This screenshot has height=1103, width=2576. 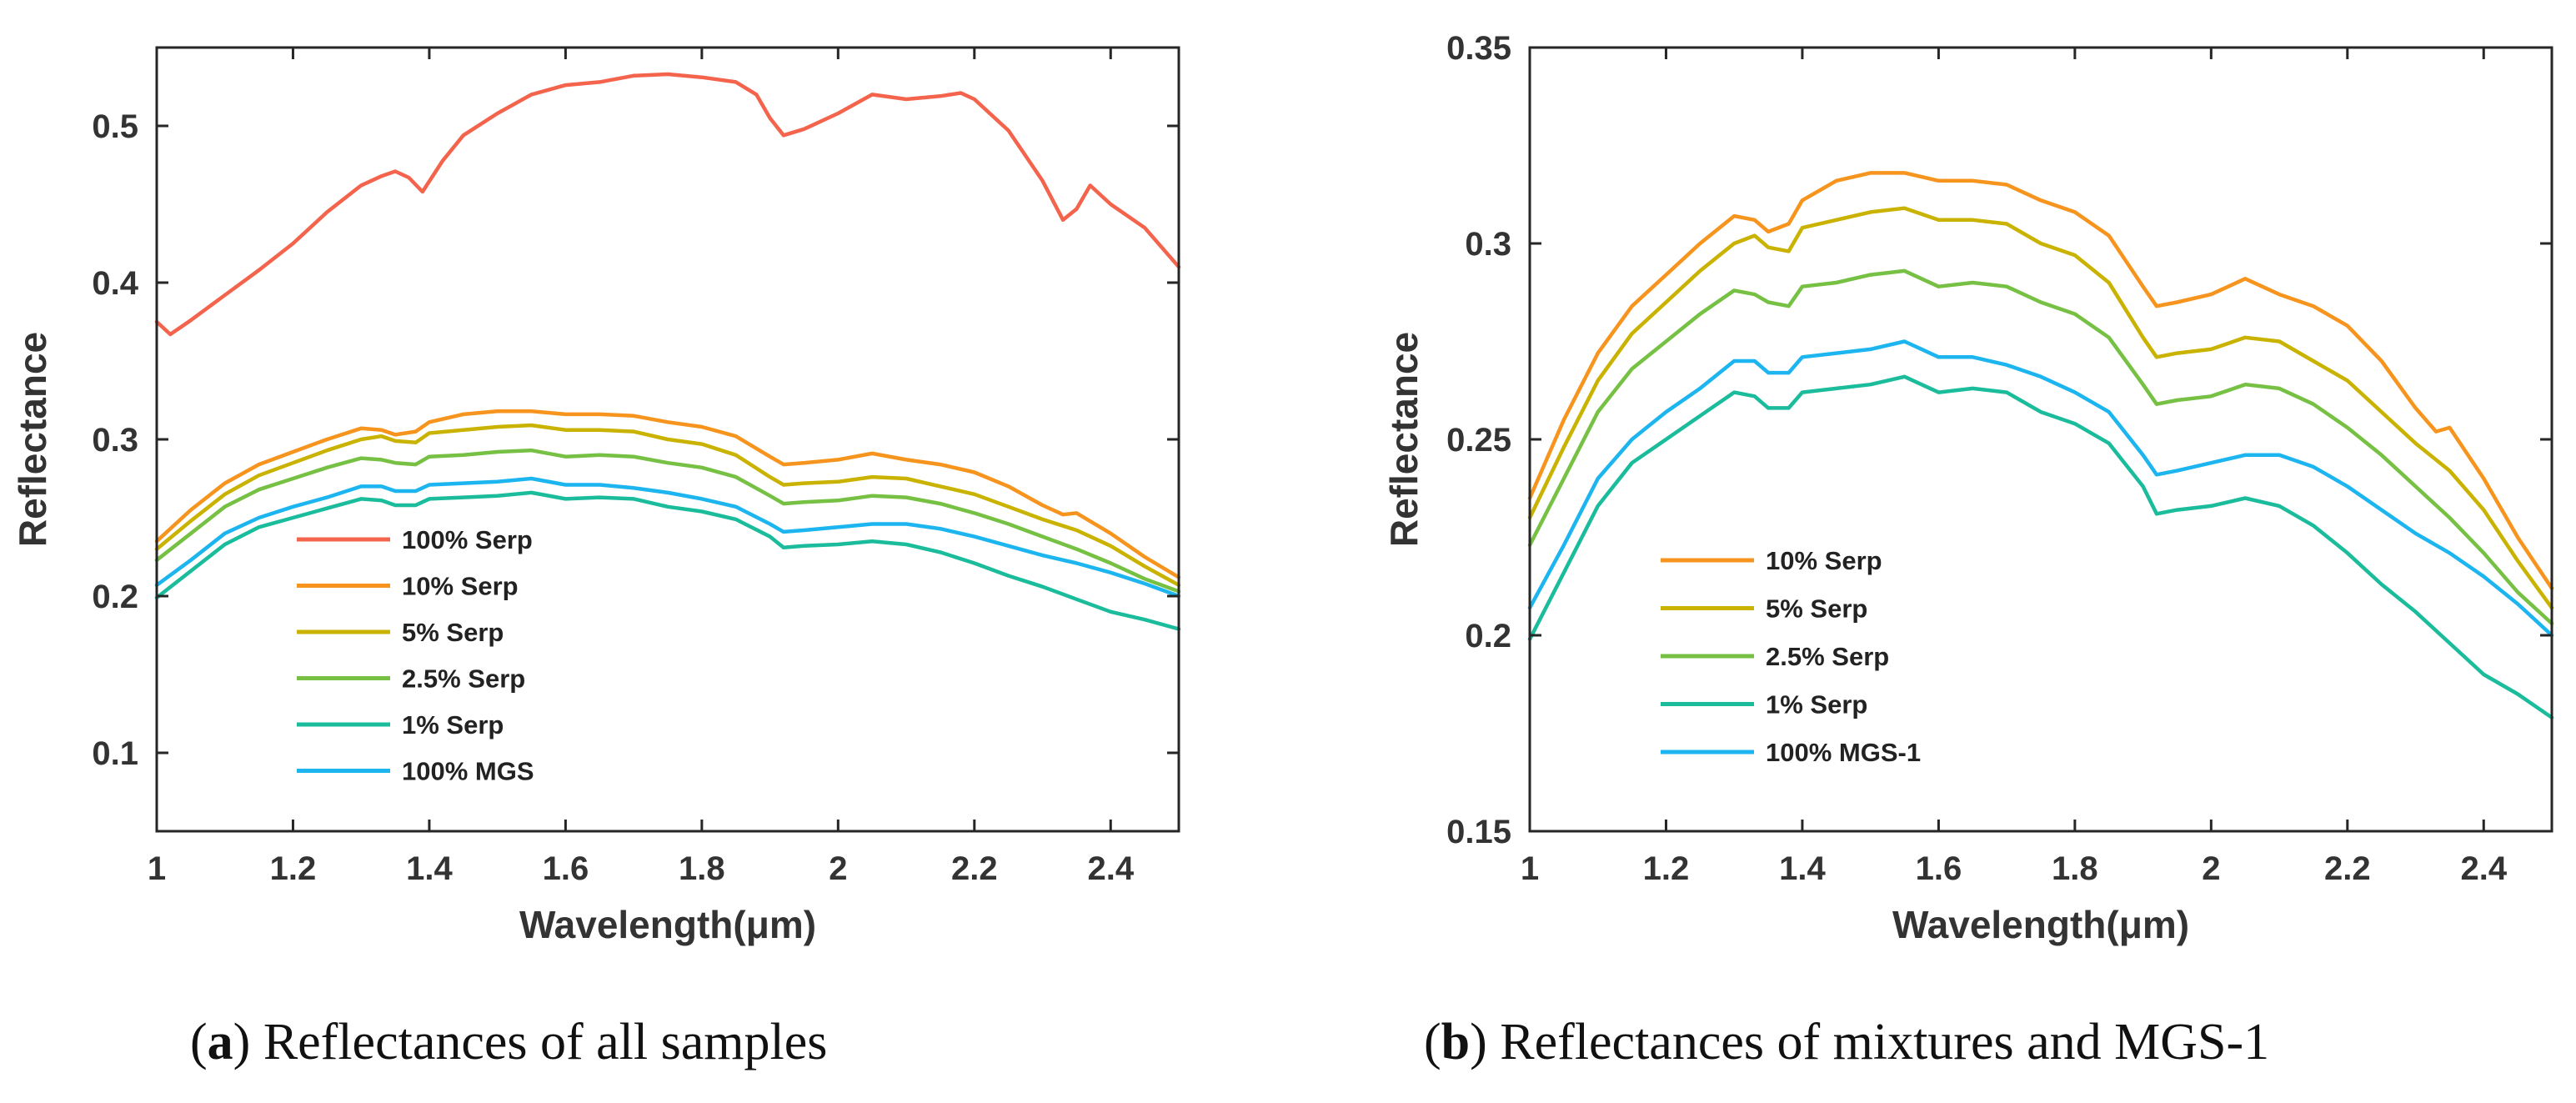 What do you see at coordinates (1478, 48) in the screenshot?
I see `y-tick-label: 0.35` at bounding box center [1478, 48].